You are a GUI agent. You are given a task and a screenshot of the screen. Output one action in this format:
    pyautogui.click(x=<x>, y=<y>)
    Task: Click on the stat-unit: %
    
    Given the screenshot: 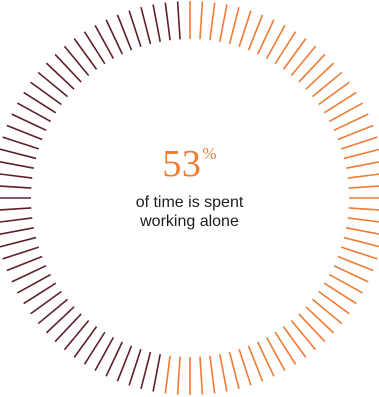 What is the action you would take?
    pyautogui.click(x=209, y=153)
    